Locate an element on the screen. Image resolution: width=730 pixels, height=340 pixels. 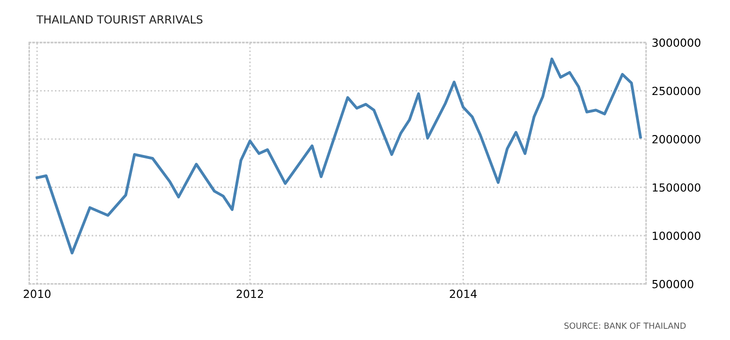
chart-title: THAILAND TOURIST ARRIVALS is located at coordinates (119, 19).